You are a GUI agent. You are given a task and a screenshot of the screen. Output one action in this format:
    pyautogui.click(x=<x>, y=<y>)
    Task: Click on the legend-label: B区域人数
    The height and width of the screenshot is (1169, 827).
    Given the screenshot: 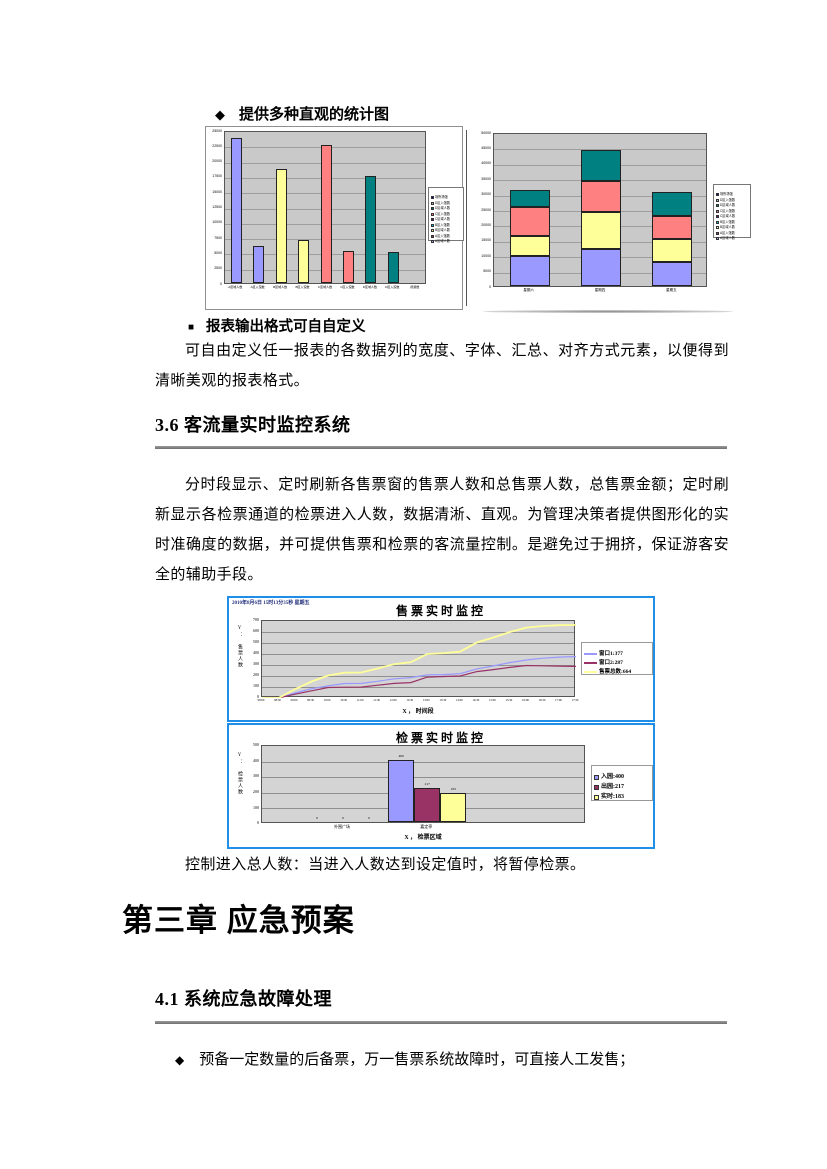 What is the action you would take?
    pyautogui.click(x=442, y=230)
    